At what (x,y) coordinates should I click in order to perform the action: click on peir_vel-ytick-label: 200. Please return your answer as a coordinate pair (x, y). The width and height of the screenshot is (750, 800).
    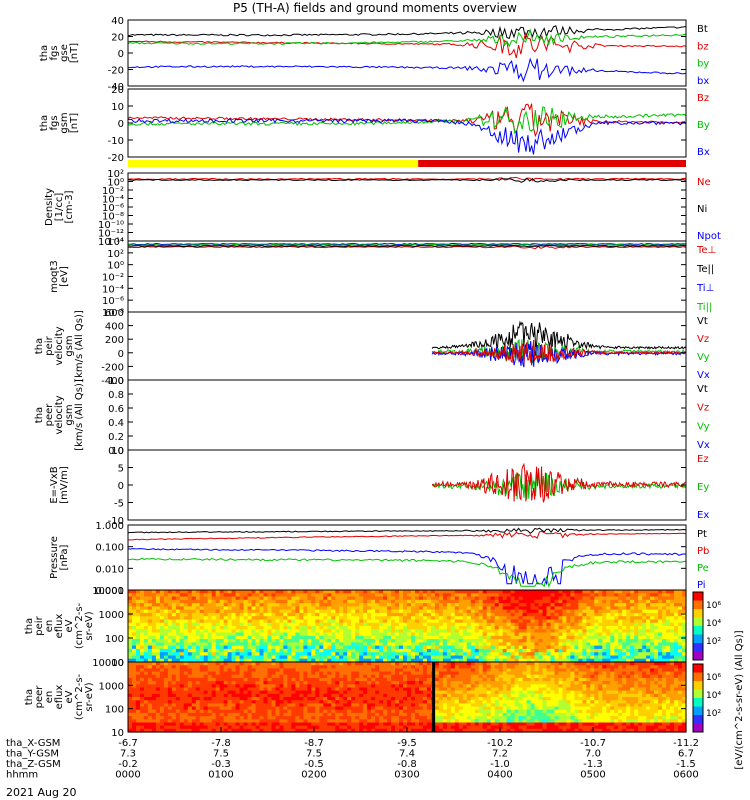
    Looking at the image, I should click on (114, 340).